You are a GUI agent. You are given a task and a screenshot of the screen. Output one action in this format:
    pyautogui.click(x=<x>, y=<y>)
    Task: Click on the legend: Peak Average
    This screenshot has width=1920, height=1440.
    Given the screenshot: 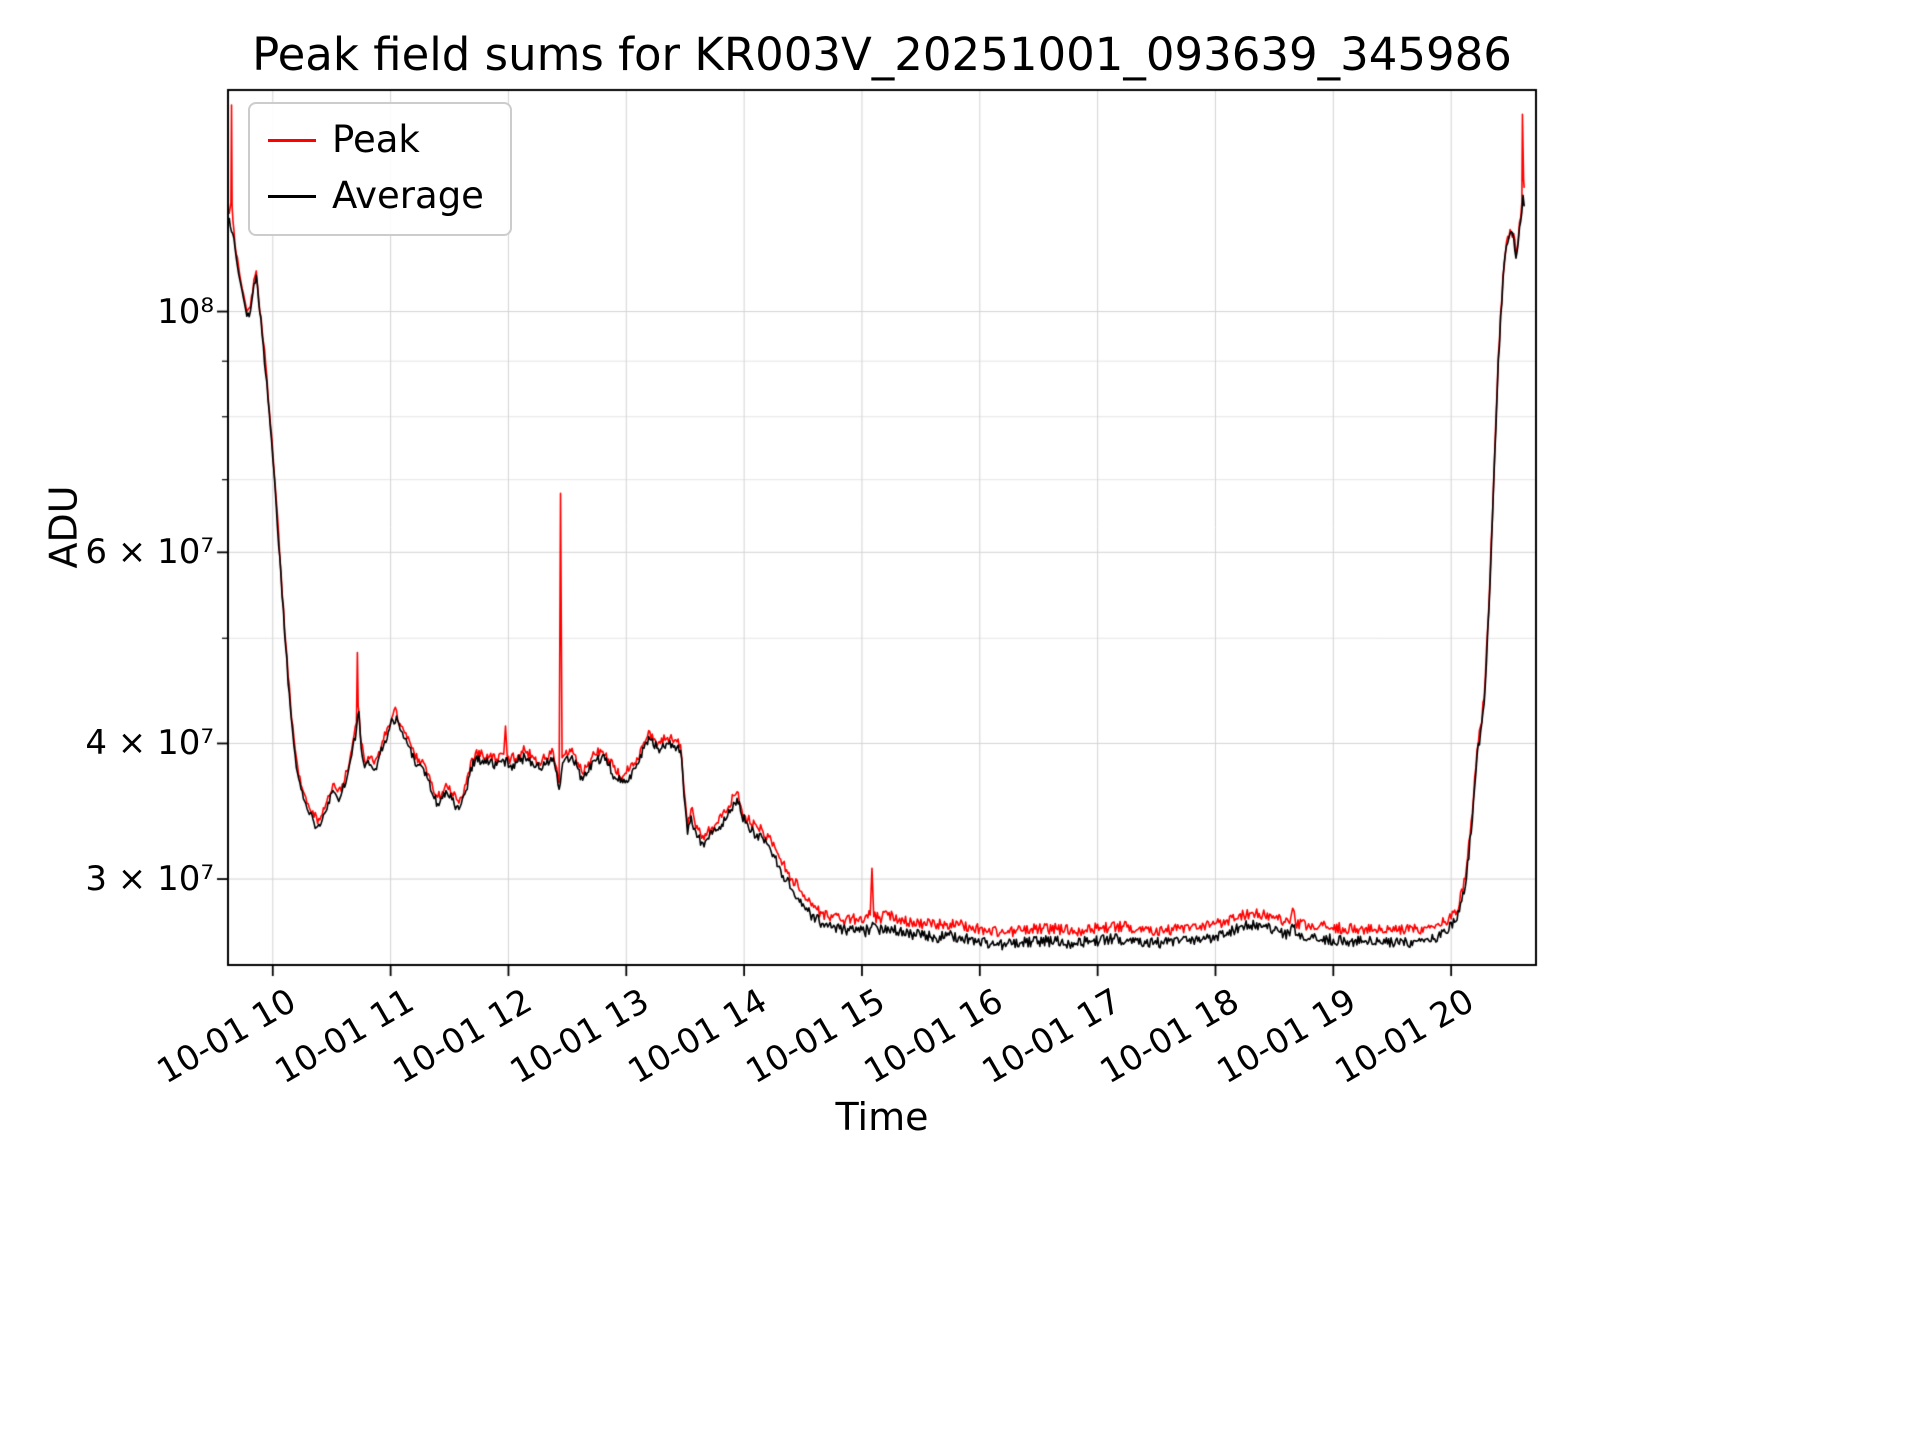 What is the action you would take?
    pyautogui.click(x=380, y=169)
    